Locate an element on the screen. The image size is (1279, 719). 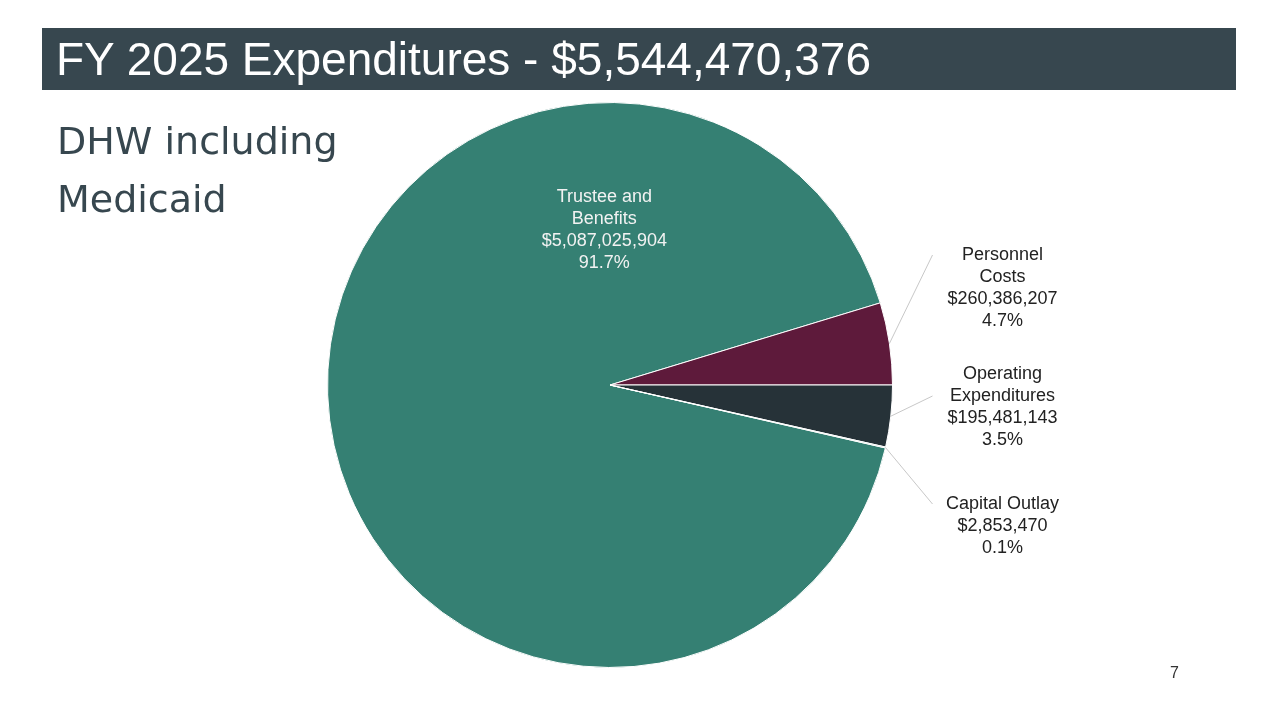
slice-label: Trustee and Benefits is located at coordinates (604, 206).